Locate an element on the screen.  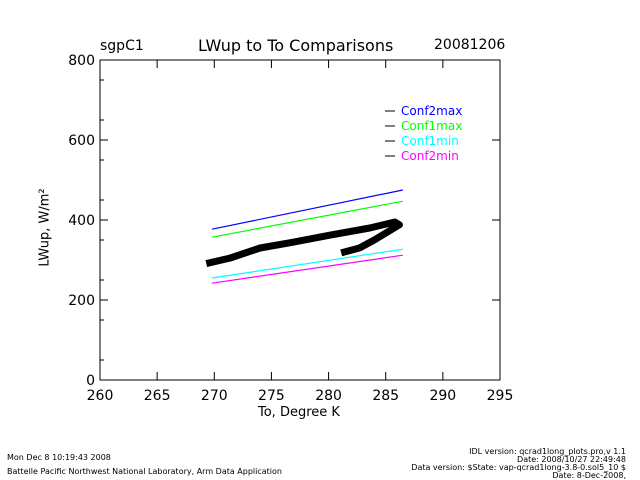
chart-title: LWup to To Comparisons is located at coordinates (296, 45).